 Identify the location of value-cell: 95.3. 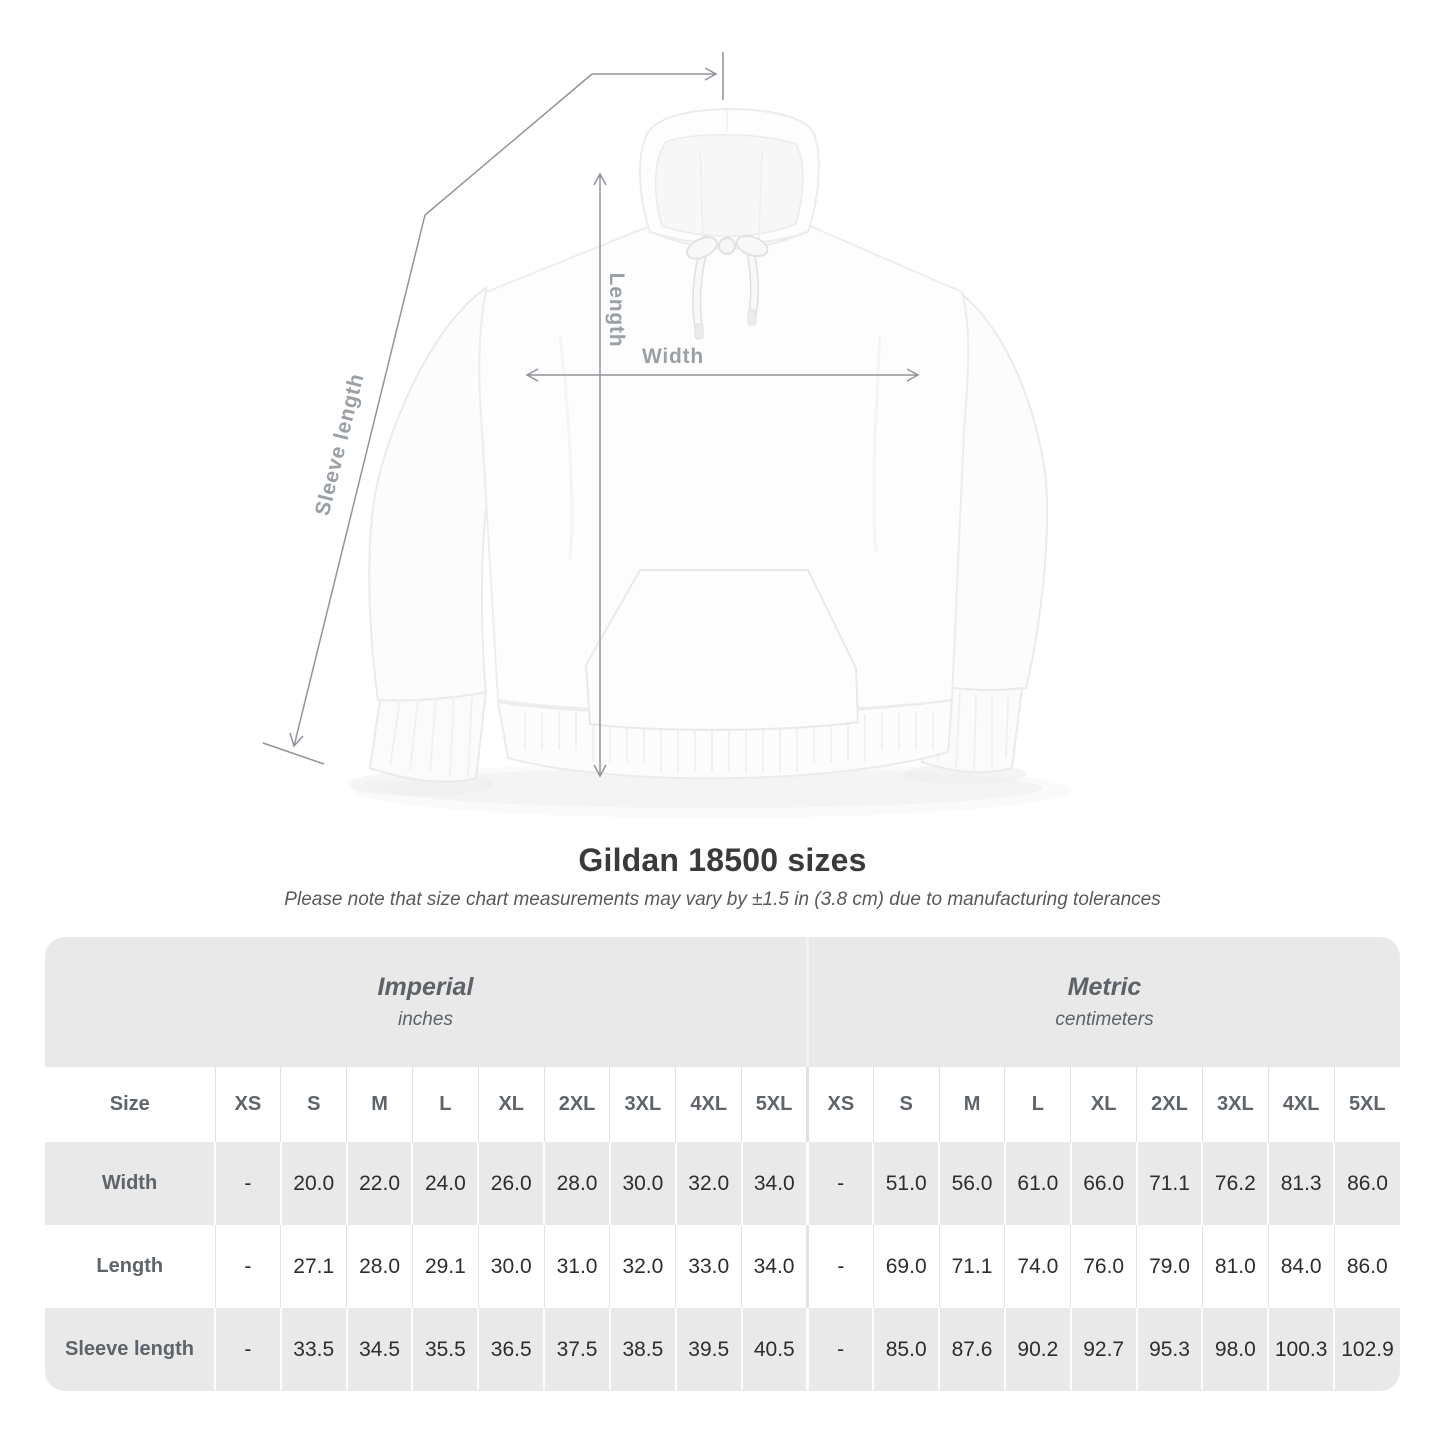
(1169, 1349).